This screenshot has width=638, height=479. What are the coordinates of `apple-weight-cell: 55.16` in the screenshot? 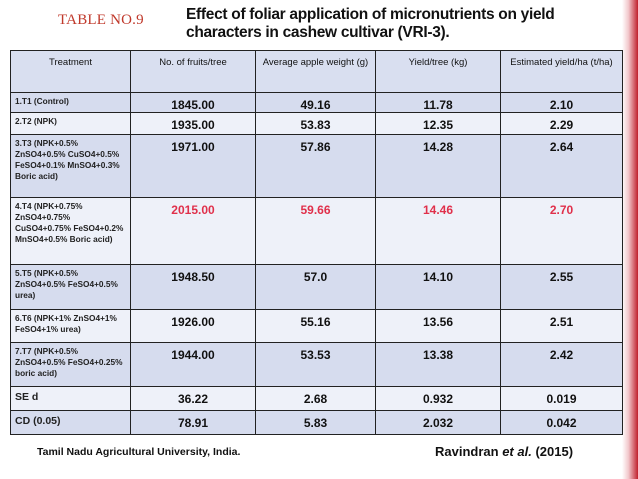 It's located at (315, 326).